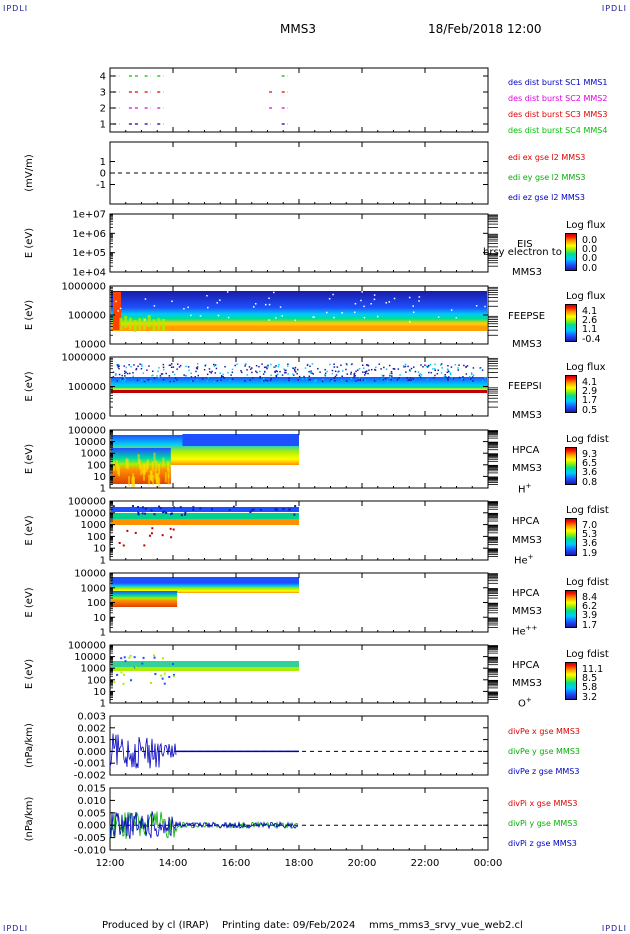 This screenshot has width=630, height=934. Describe the element at coordinates (526, 593) in the screenshot. I see `hpca-he2-instrument: HPCA` at that location.